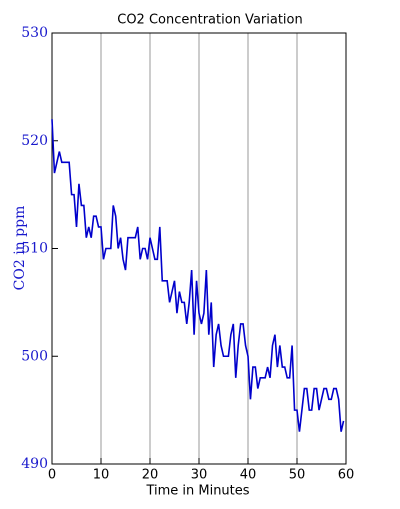 This screenshot has height=509, width=400. Describe the element at coordinates (101, 475) in the screenshot. I see `x-tick-label: 10` at that location.